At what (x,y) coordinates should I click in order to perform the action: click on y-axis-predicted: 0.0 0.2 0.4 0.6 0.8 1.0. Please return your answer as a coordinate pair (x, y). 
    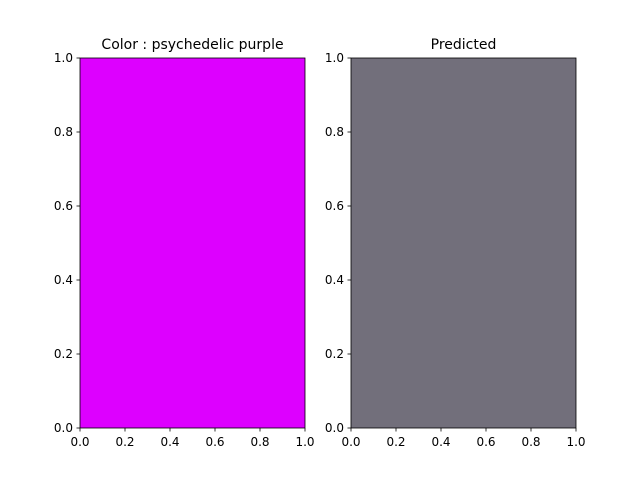
    Looking at the image, I should click on (338, 243).